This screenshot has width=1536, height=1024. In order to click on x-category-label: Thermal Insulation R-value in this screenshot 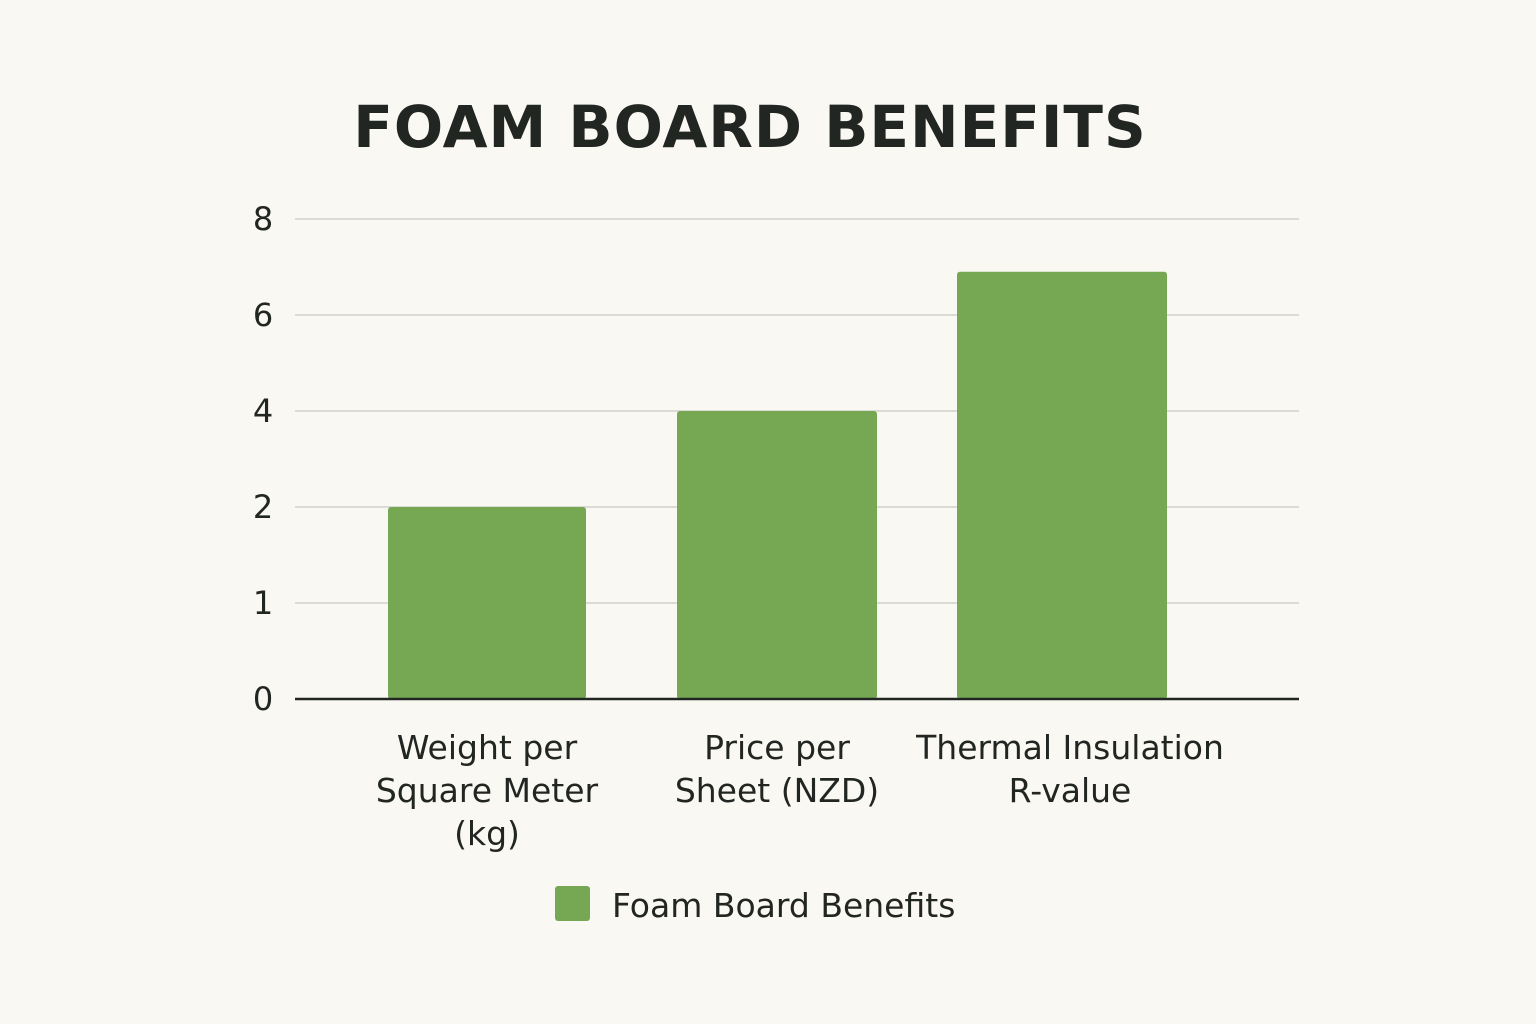, I will do `click(1069, 769)`.